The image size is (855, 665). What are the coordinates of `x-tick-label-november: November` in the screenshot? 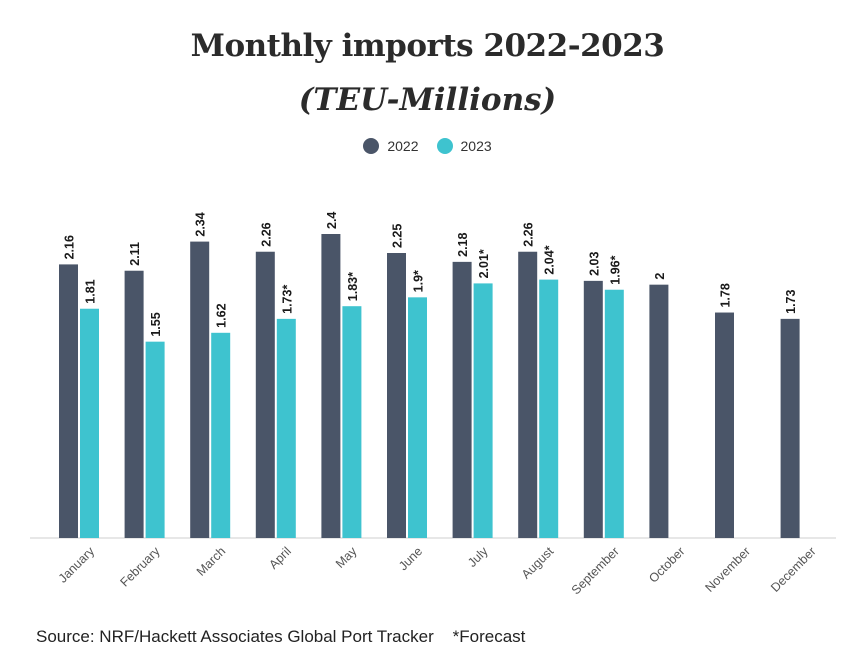 It's located at (727, 569).